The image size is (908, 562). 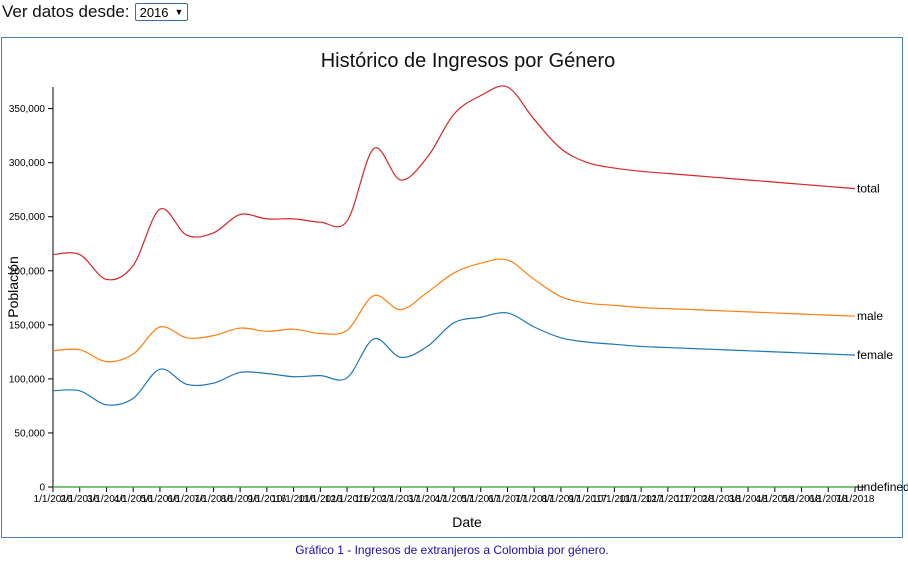 What do you see at coordinates (373, 499) in the screenshot?
I see `x-tick-label: 1/1/2017` at bounding box center [373, 499].